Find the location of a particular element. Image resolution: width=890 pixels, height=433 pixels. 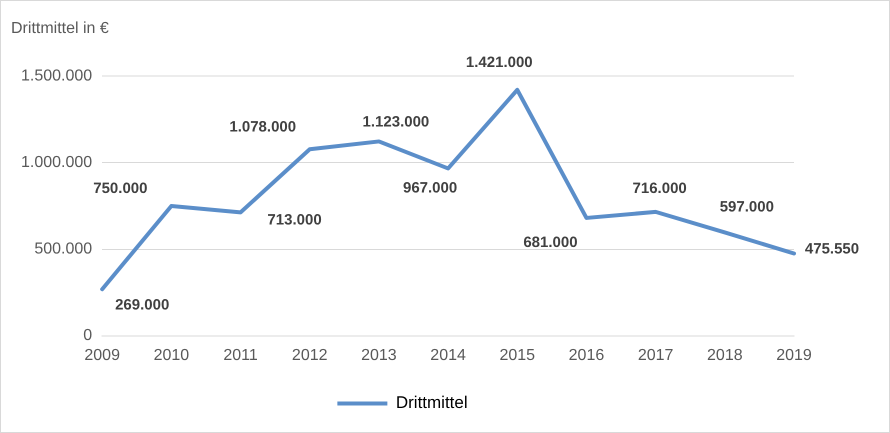

x-tick-label: 2014 is located at coordinates (448, 355).